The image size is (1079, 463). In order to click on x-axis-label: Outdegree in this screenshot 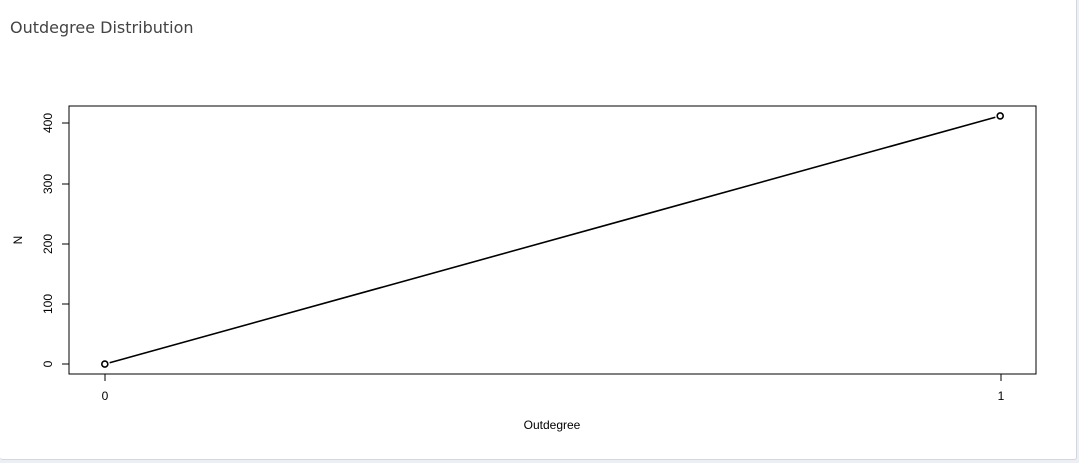, I will do `click(552, 425)`.